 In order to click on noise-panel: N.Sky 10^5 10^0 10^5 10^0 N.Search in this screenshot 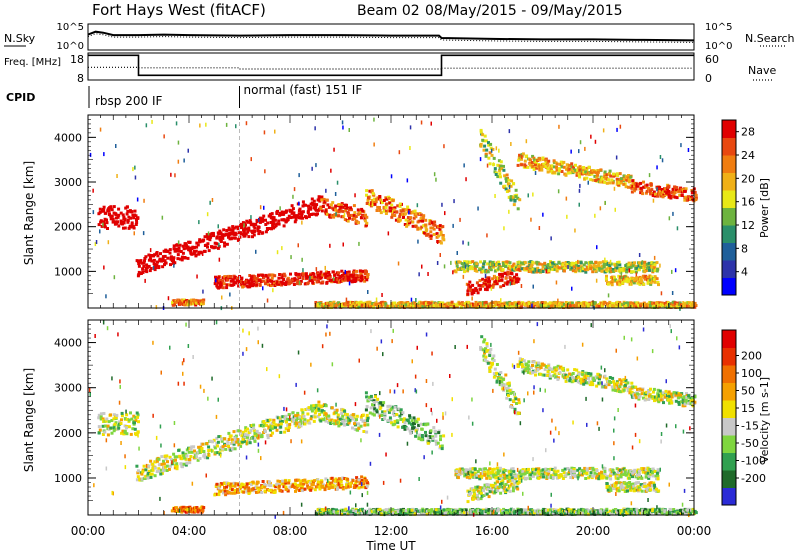, I will do `click(399, 37)`.